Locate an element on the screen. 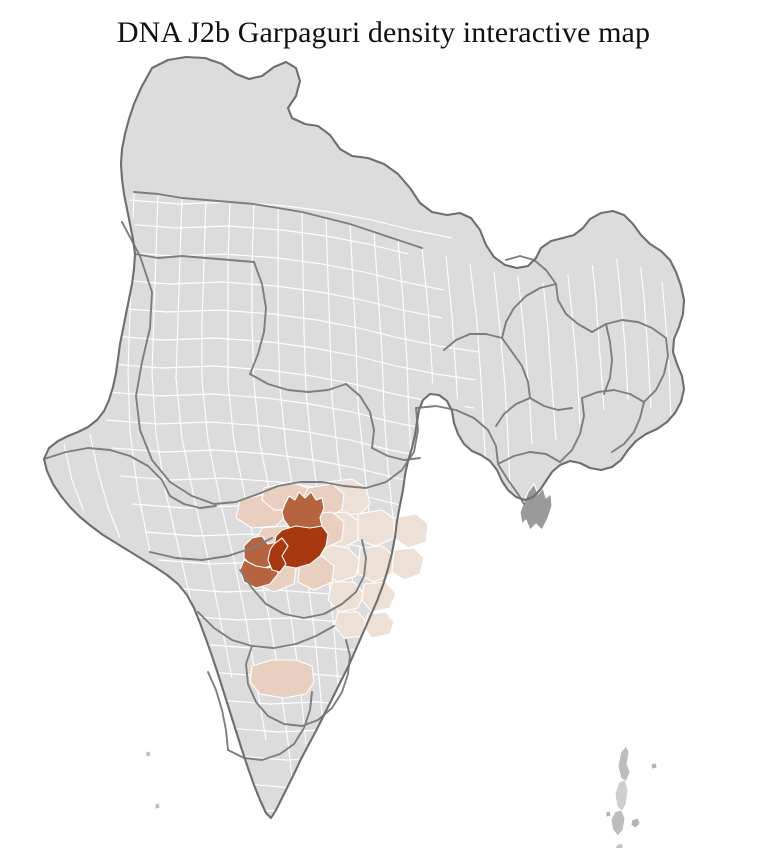 This screenshot has width=767, height=848. andaman-south-island is located at coordinates (618, 823).